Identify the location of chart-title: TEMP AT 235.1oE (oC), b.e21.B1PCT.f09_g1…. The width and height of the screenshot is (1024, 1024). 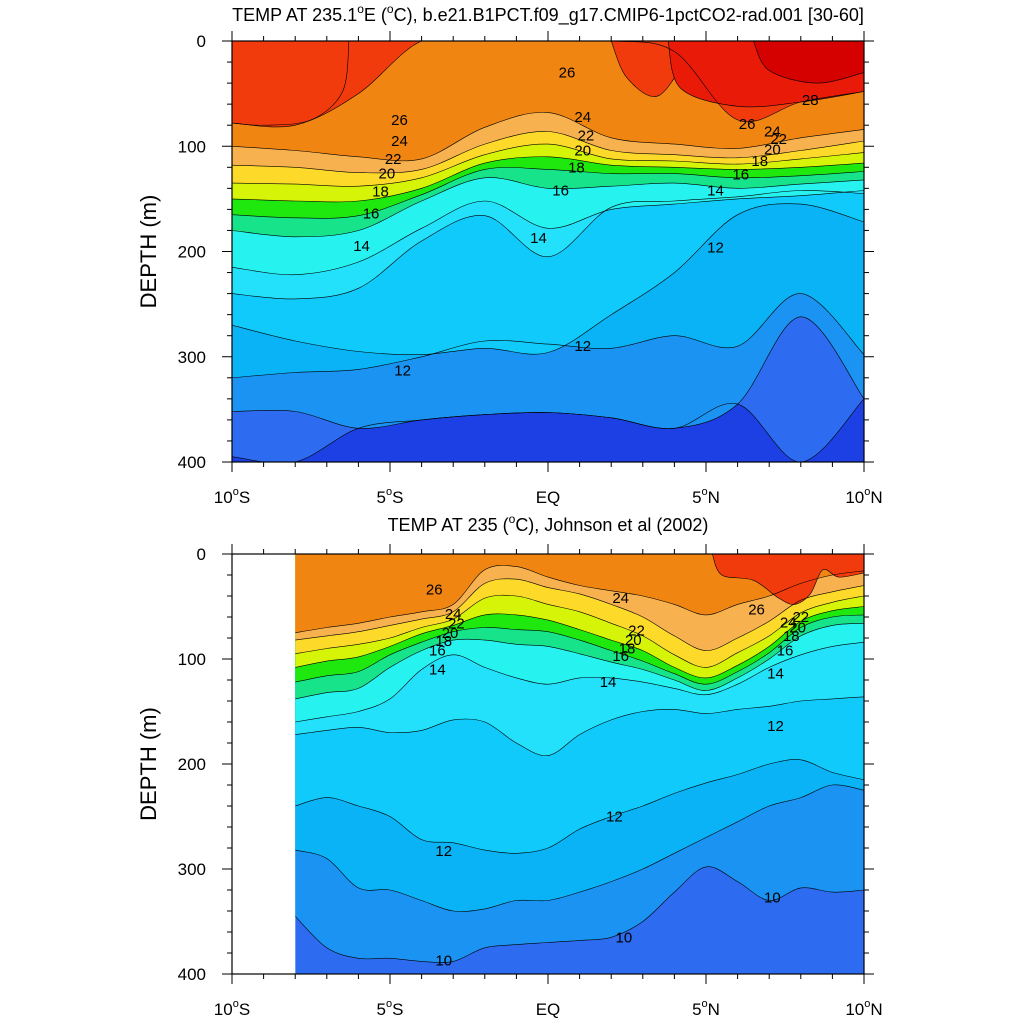
(548, 14).